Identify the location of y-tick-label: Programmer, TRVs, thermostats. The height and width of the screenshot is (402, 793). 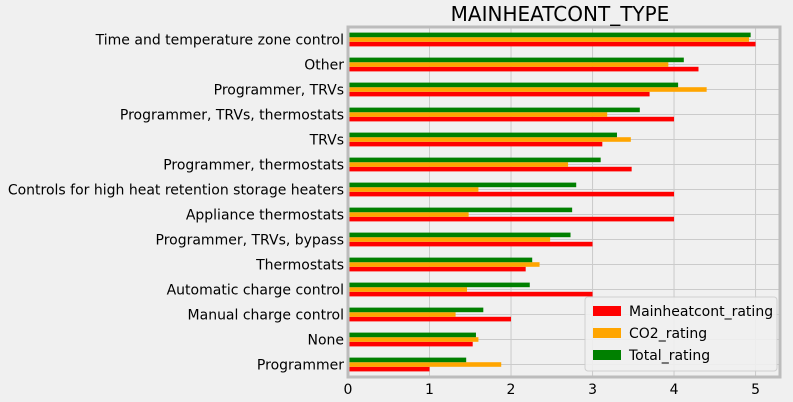
(232, 116).